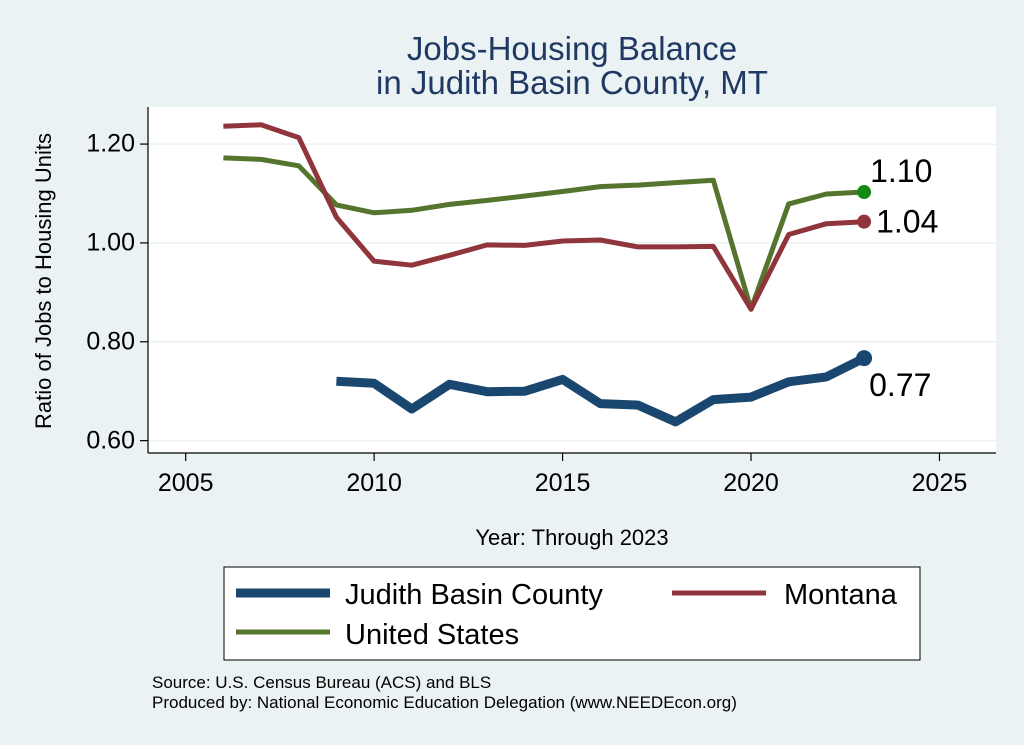  I want to click on legend-label-judith-basin-county: Judith Basin County, so click(474, 595).